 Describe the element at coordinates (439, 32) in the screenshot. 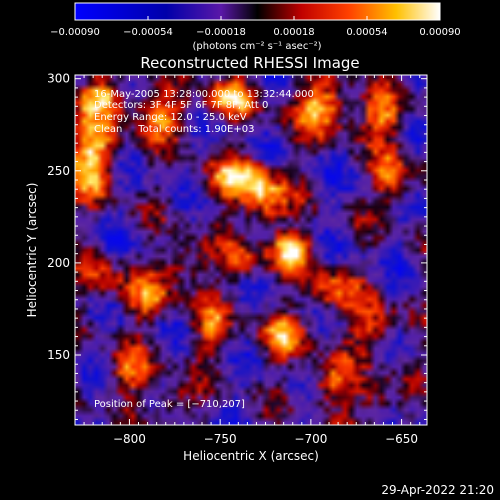

I see `colorbar-tick-label: 0.00090` at that location.